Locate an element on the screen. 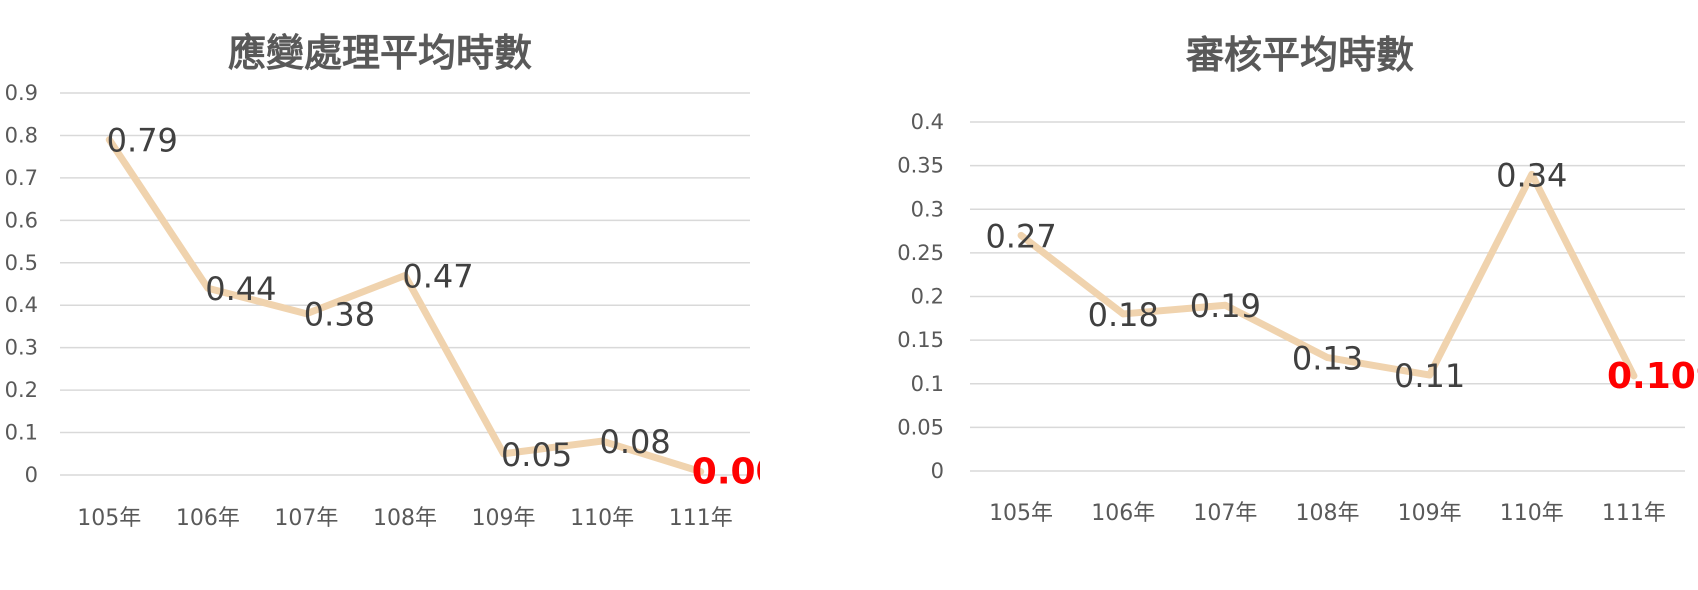 This screenshot has width=1698, height=590. data-label: 0.19 is located at coordinates (1225, 306).